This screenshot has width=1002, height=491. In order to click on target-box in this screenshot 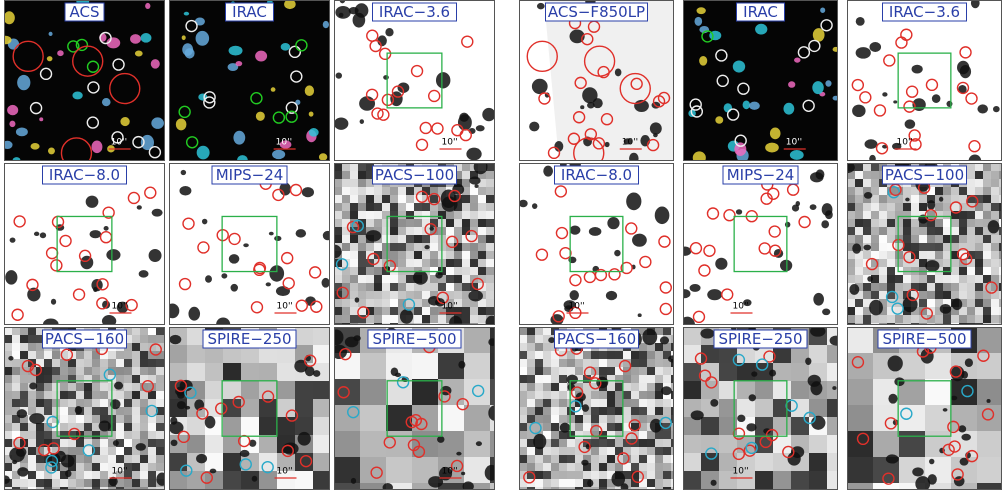, I will do `click(760, 408)`.